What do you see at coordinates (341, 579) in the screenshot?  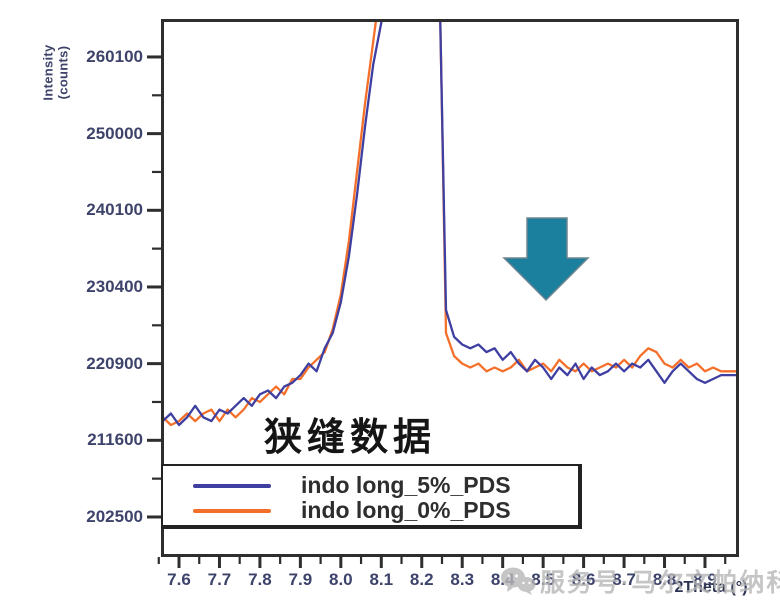 I see `x-tick-label: 8.0` at bounding box center [341, 579].